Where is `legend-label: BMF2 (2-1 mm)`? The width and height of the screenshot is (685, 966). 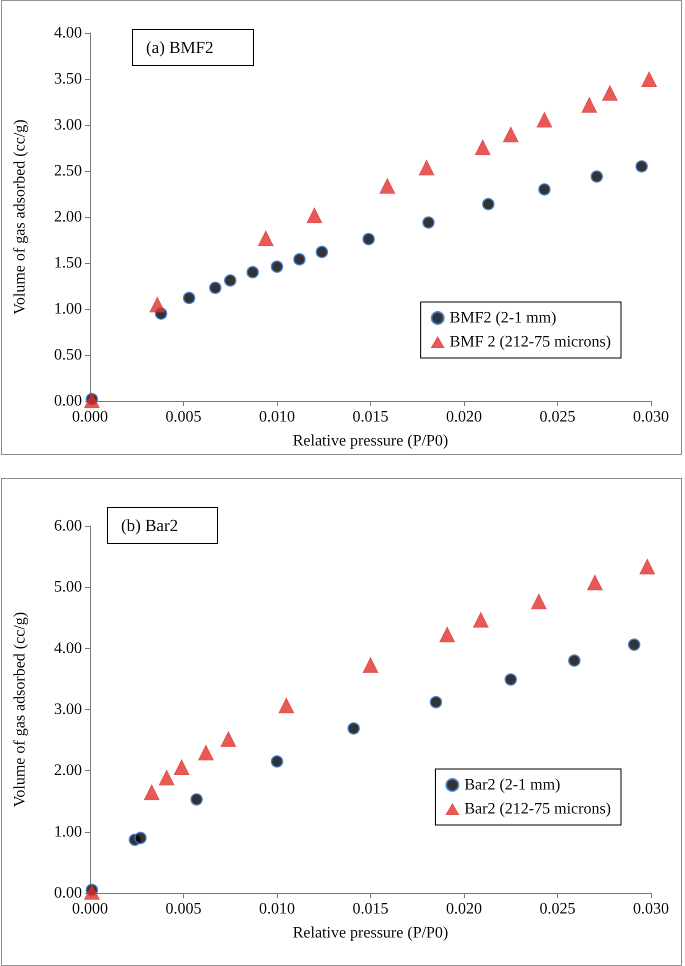
legend-label: BMF2 (2-1 mm) is located at coordinates (503, 318).